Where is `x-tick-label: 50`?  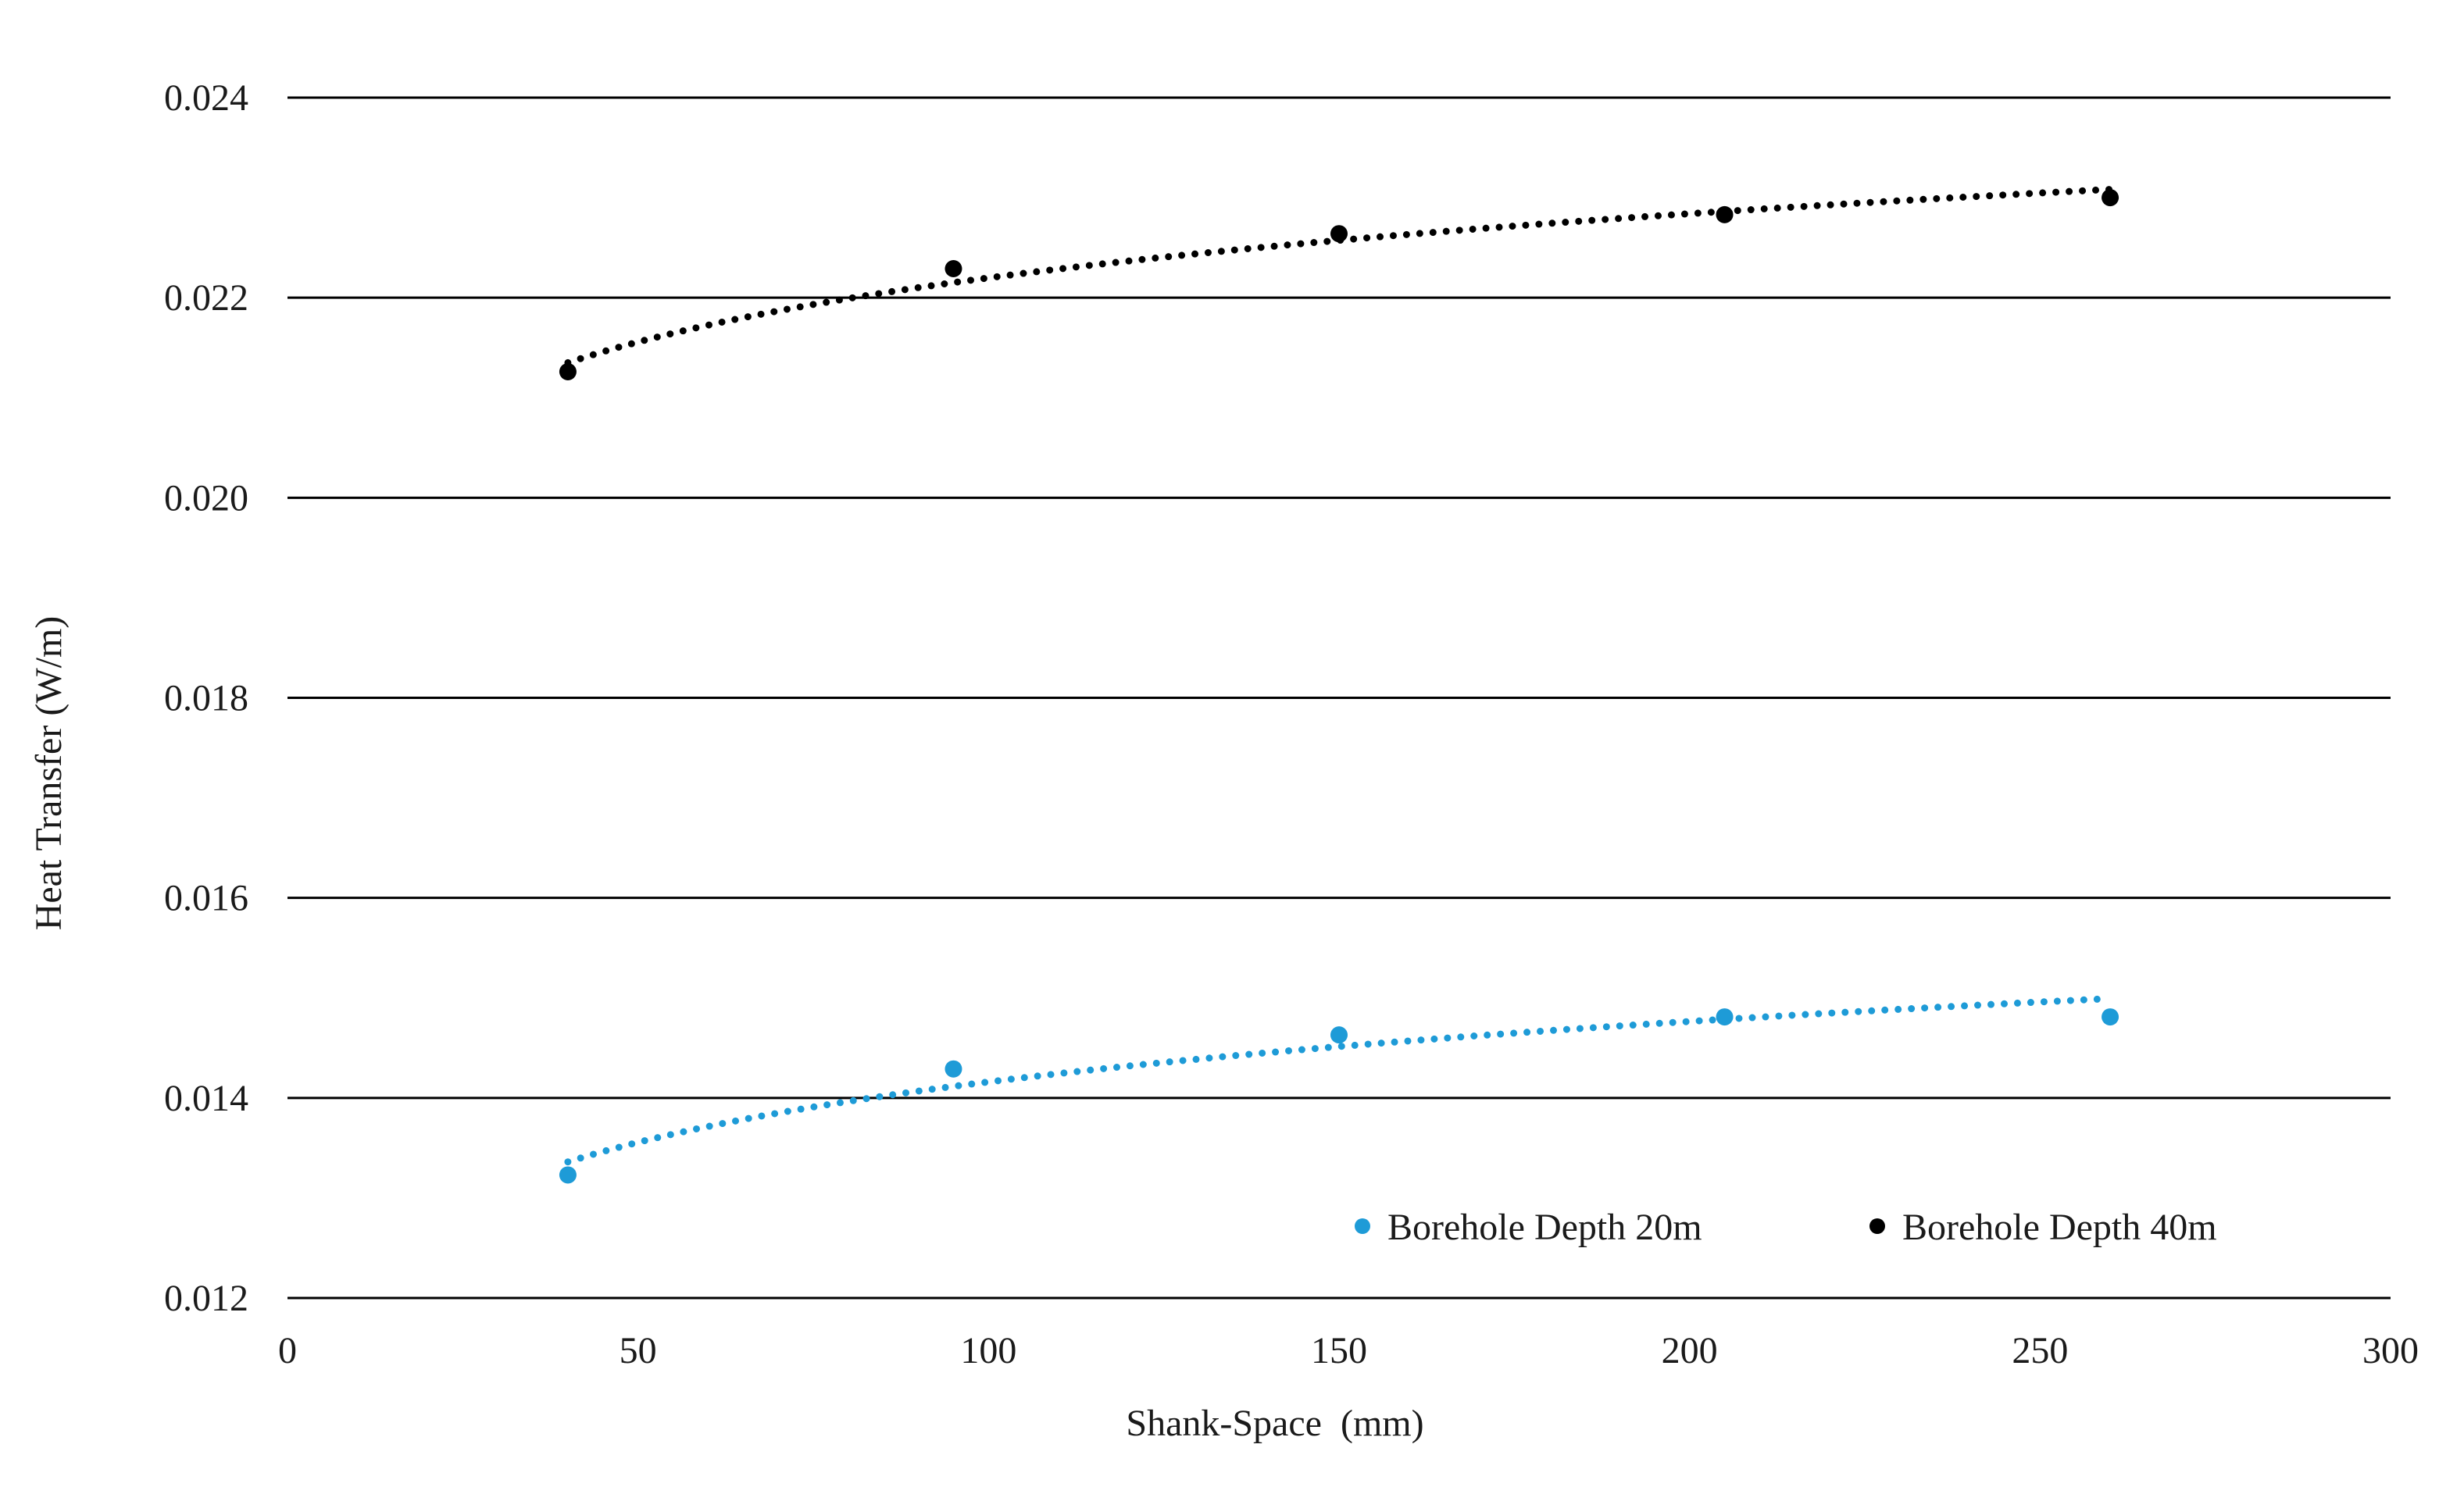
x-tick-label: 50 is located at coordinates (638, 1350).